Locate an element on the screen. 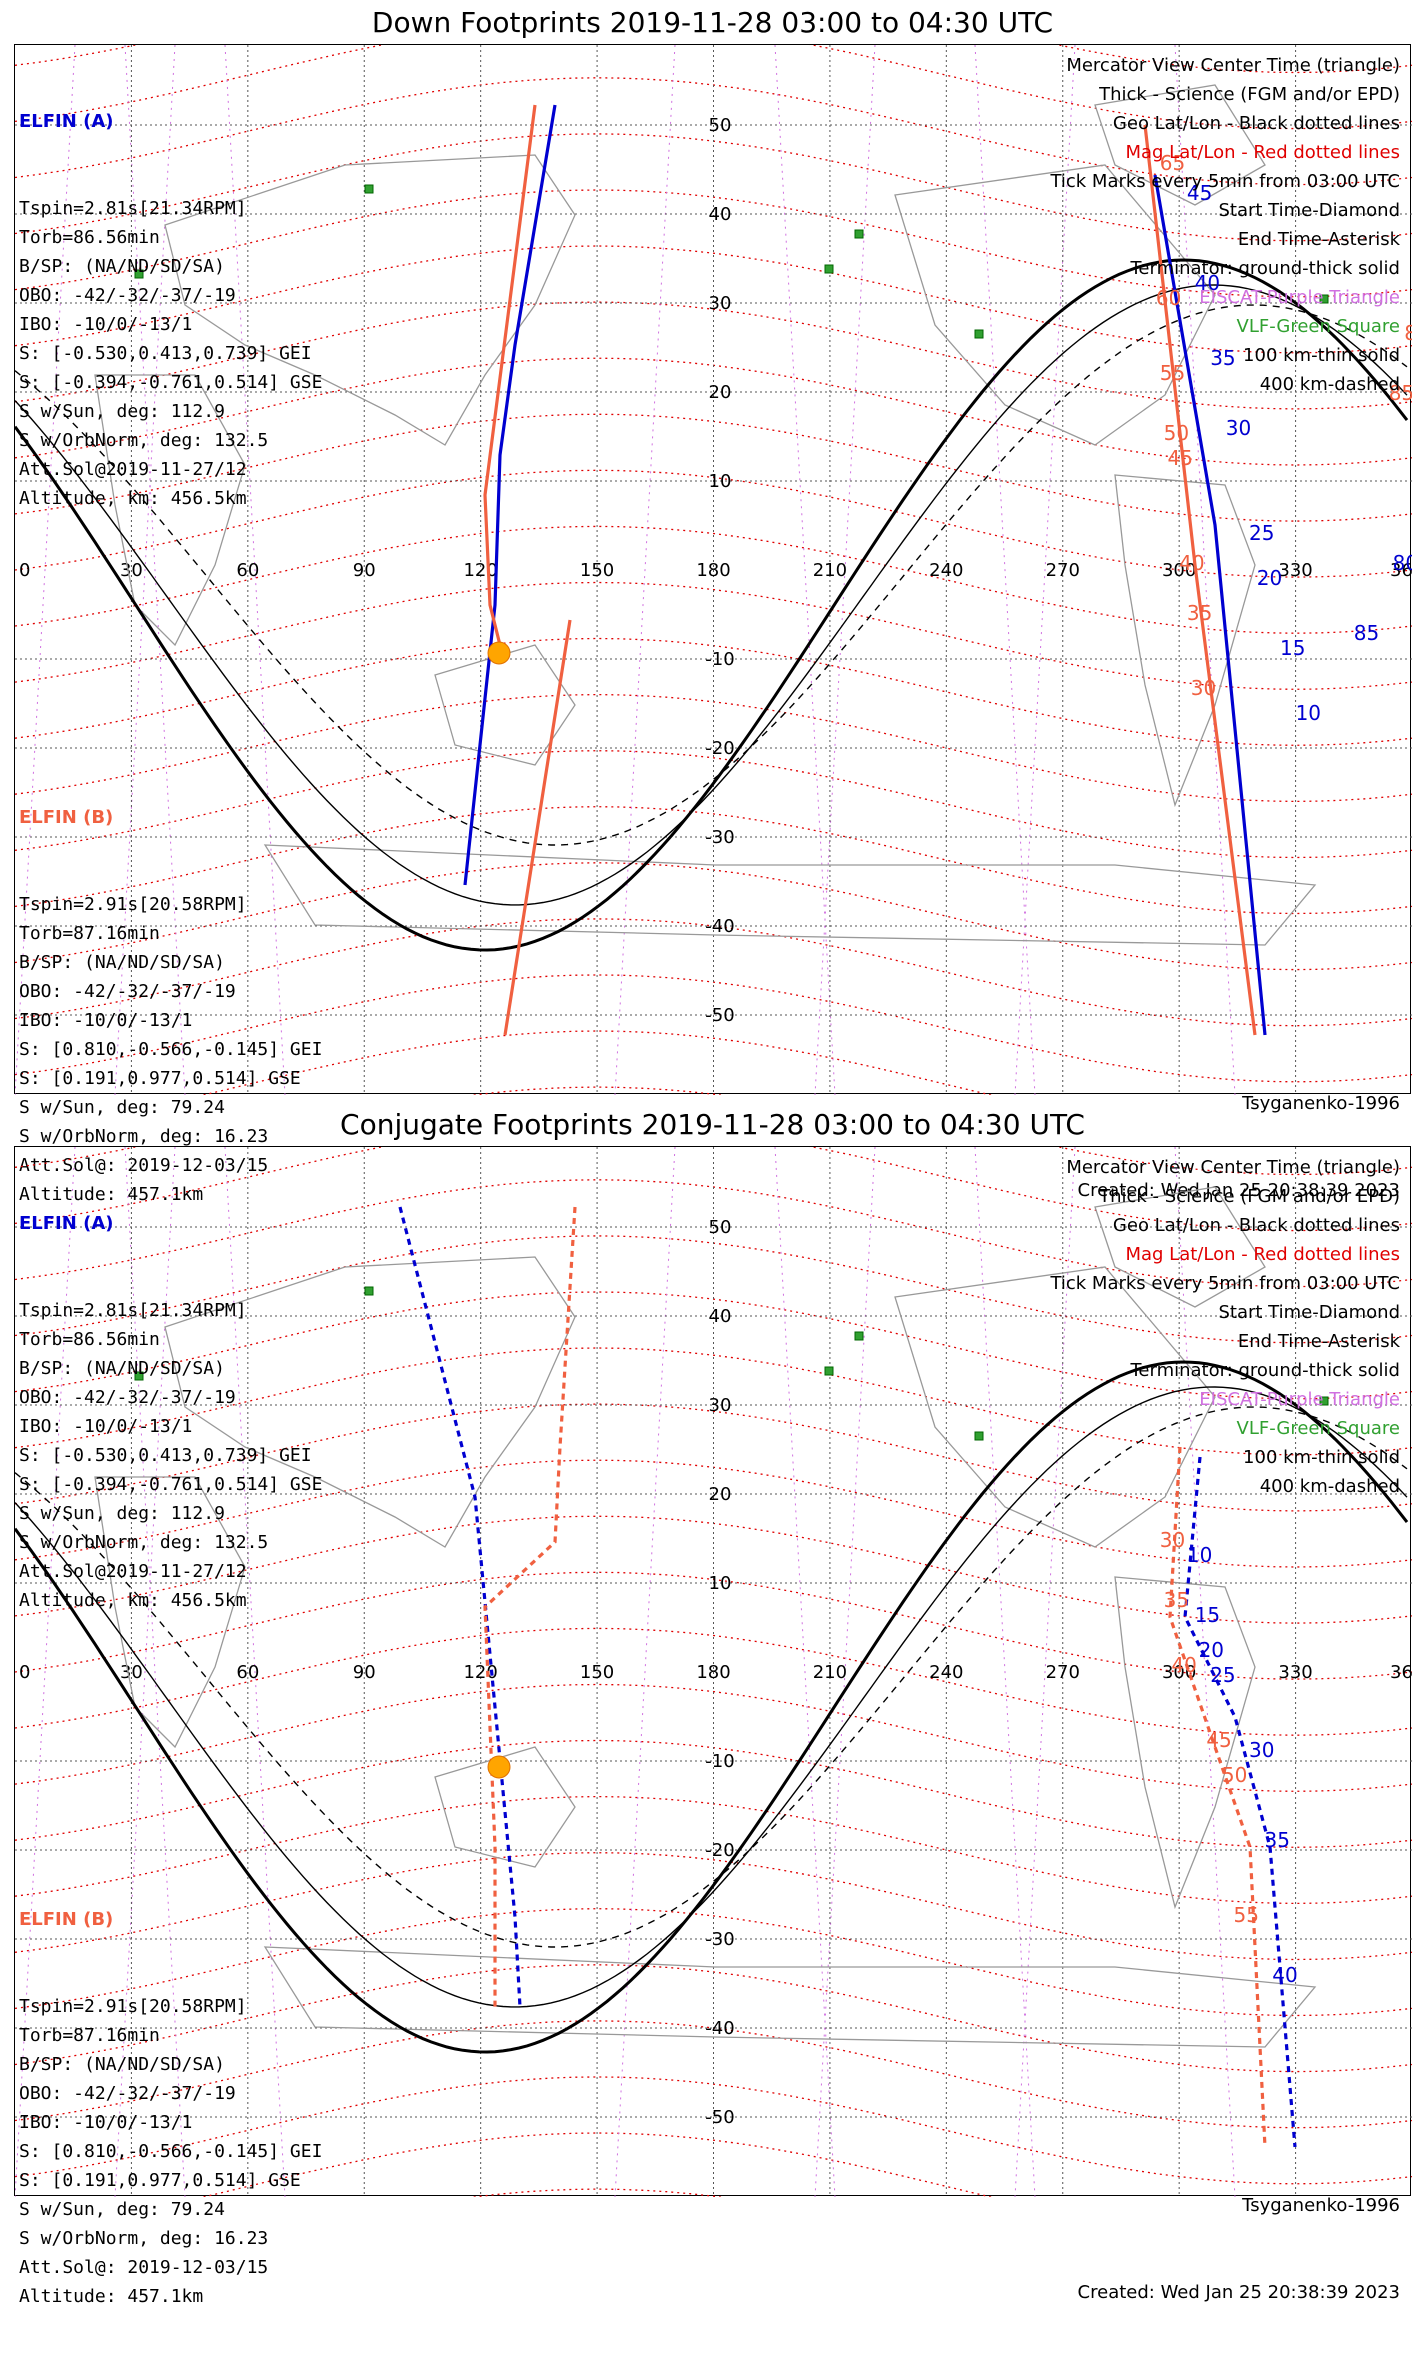 This screenshot has width=1425, height=2369. legend-entry: 100 km-thin solid is located at coordinates (1321, 1457).